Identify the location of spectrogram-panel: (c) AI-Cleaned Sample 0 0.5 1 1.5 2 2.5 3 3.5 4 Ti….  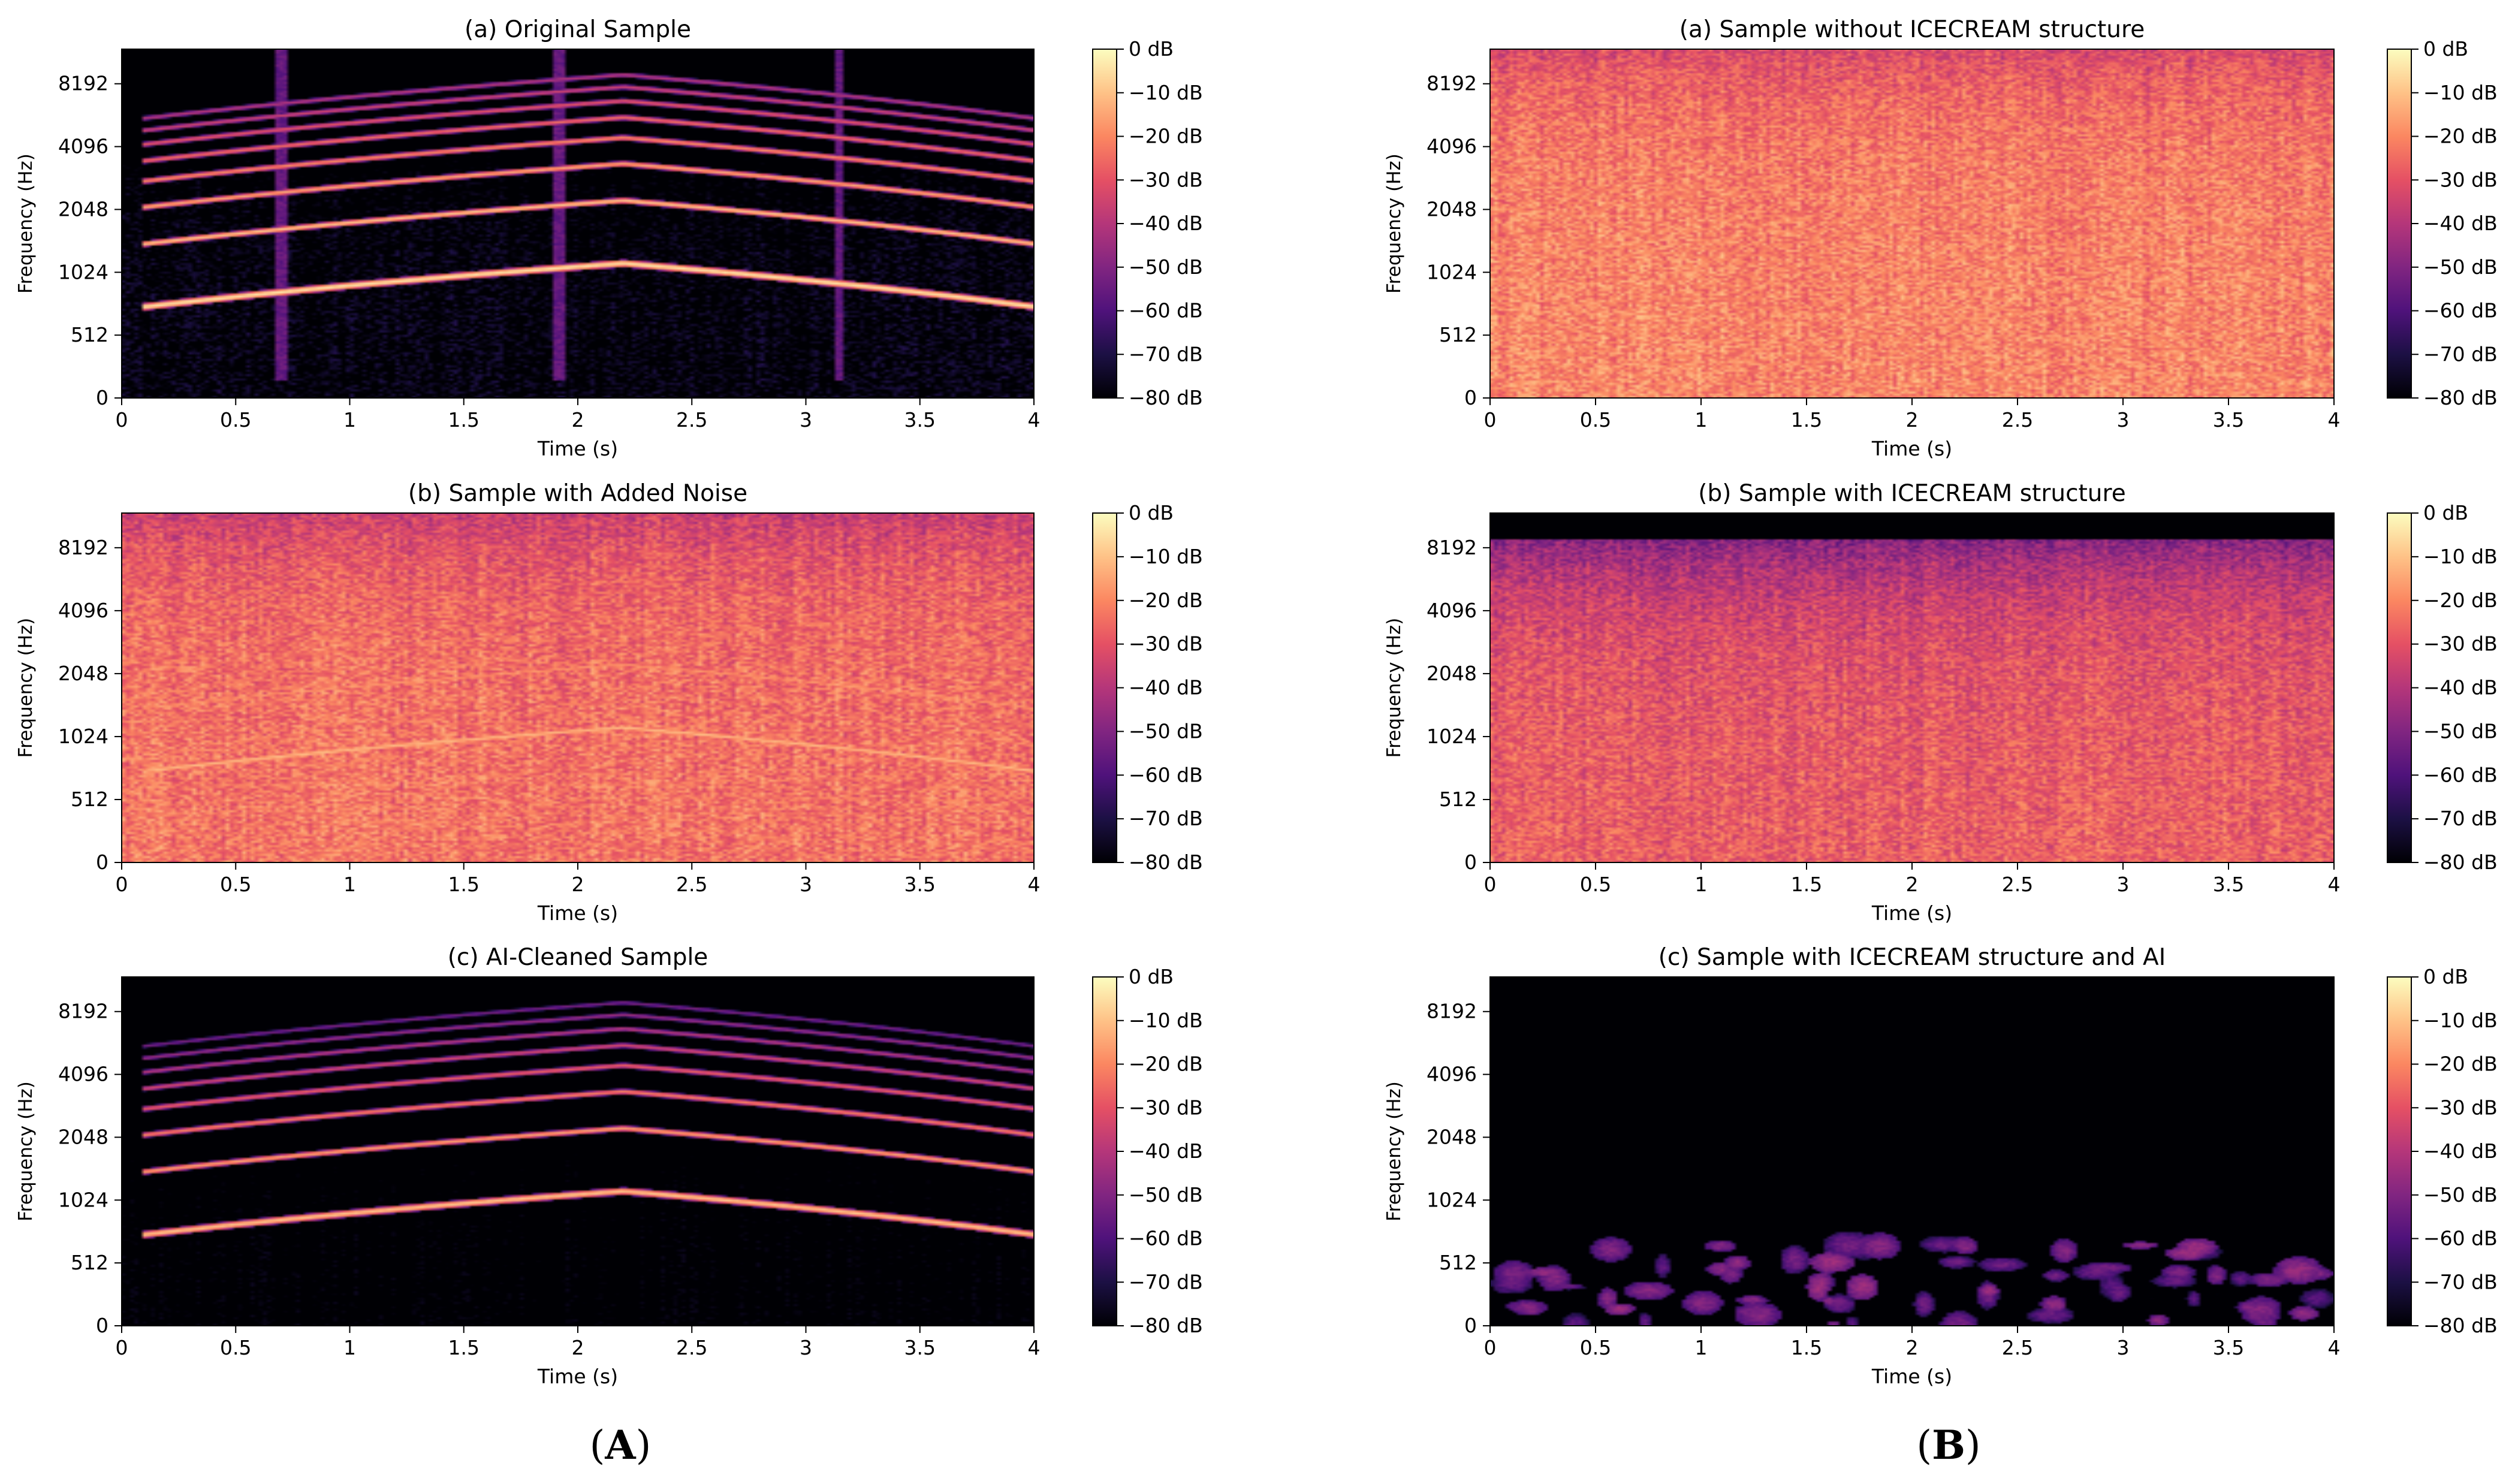
(609, 1166).